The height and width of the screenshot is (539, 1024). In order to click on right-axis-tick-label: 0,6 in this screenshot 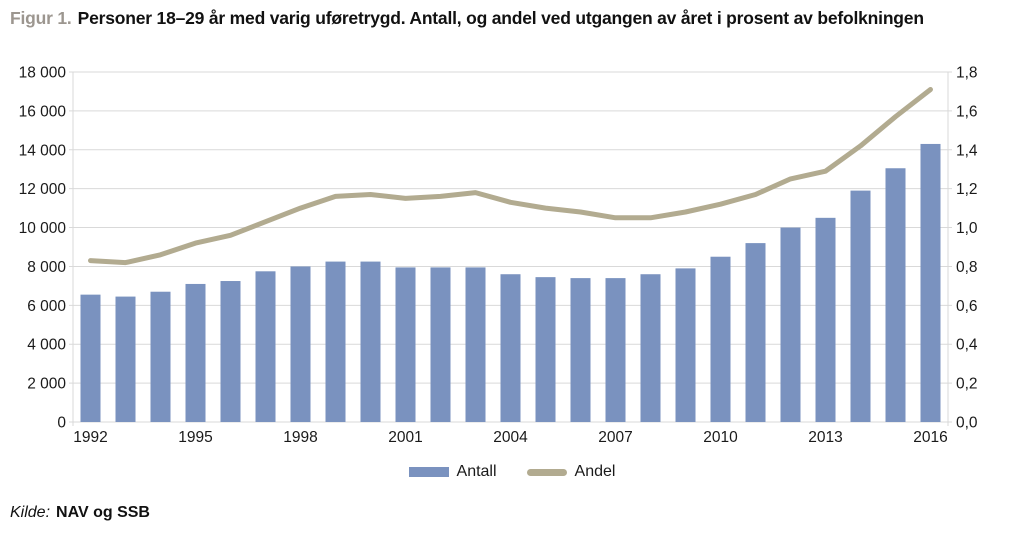, I will do `click(967, 306)`.